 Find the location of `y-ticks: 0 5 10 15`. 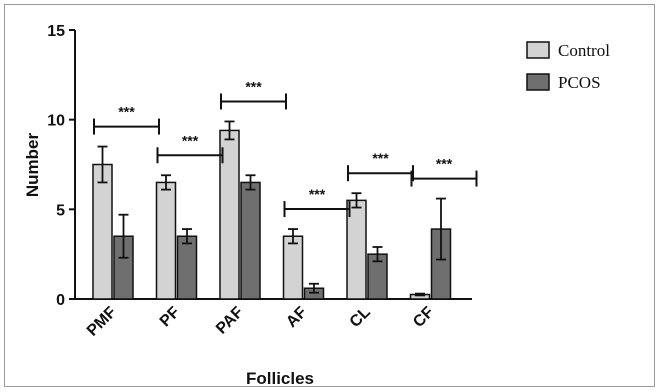

y-ticks: 0 5 10 15 is located at coordinates (61, 166).